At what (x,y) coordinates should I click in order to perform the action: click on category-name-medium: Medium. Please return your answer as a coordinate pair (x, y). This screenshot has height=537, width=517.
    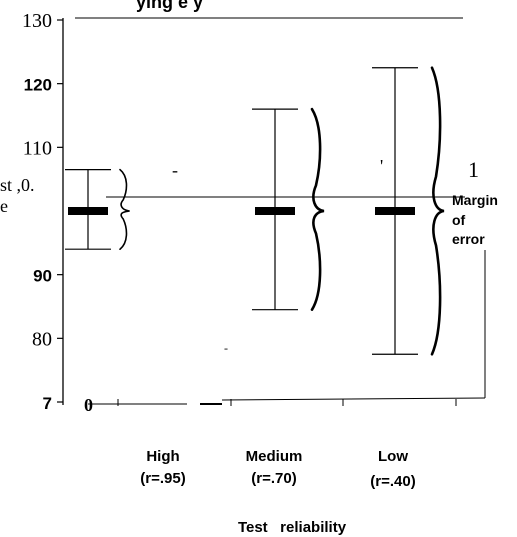
    Looking at the image, I should click on (274, 456).